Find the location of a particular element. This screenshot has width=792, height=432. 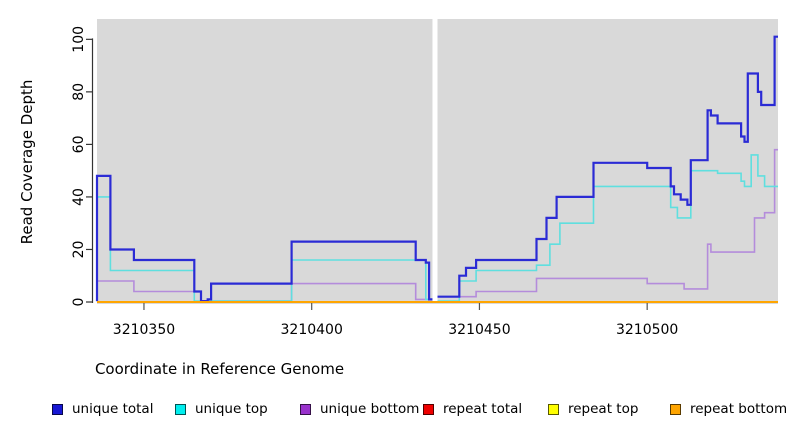

x-tick-label: 3210450 is located at coordinates (479, 330).